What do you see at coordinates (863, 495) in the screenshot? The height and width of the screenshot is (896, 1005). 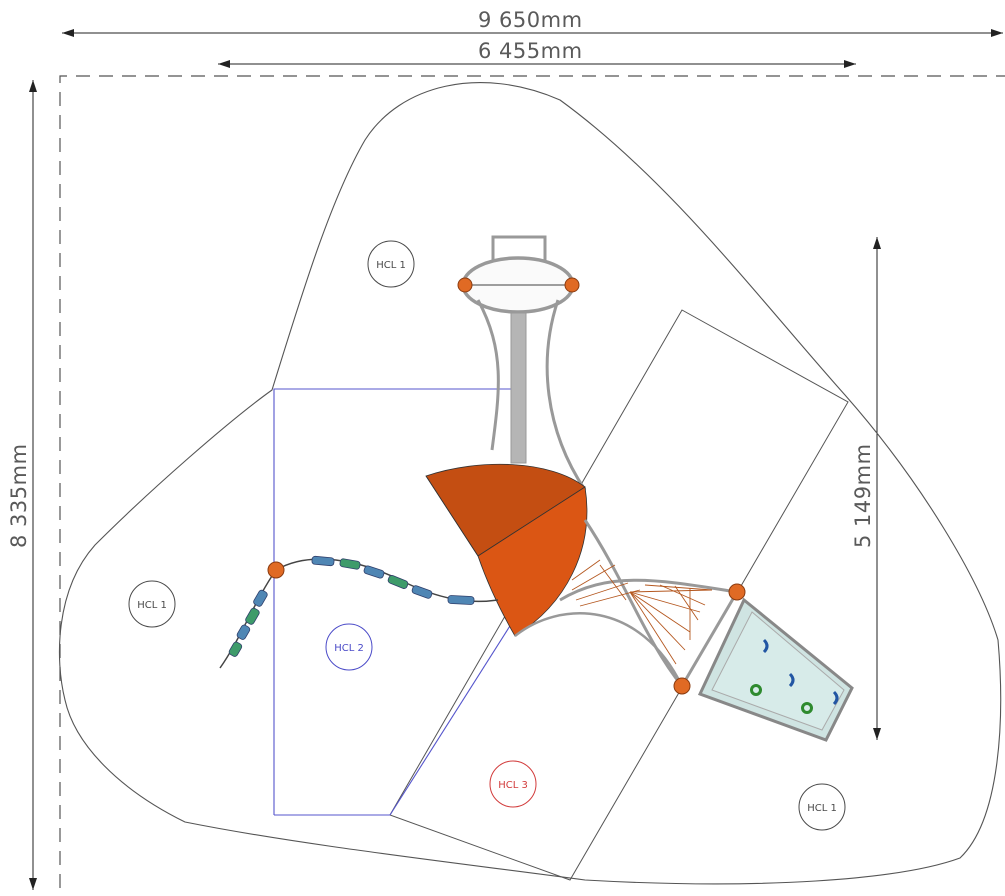 I see `structure-depth-label: 5 149mm` at bounding box center [863, 495].